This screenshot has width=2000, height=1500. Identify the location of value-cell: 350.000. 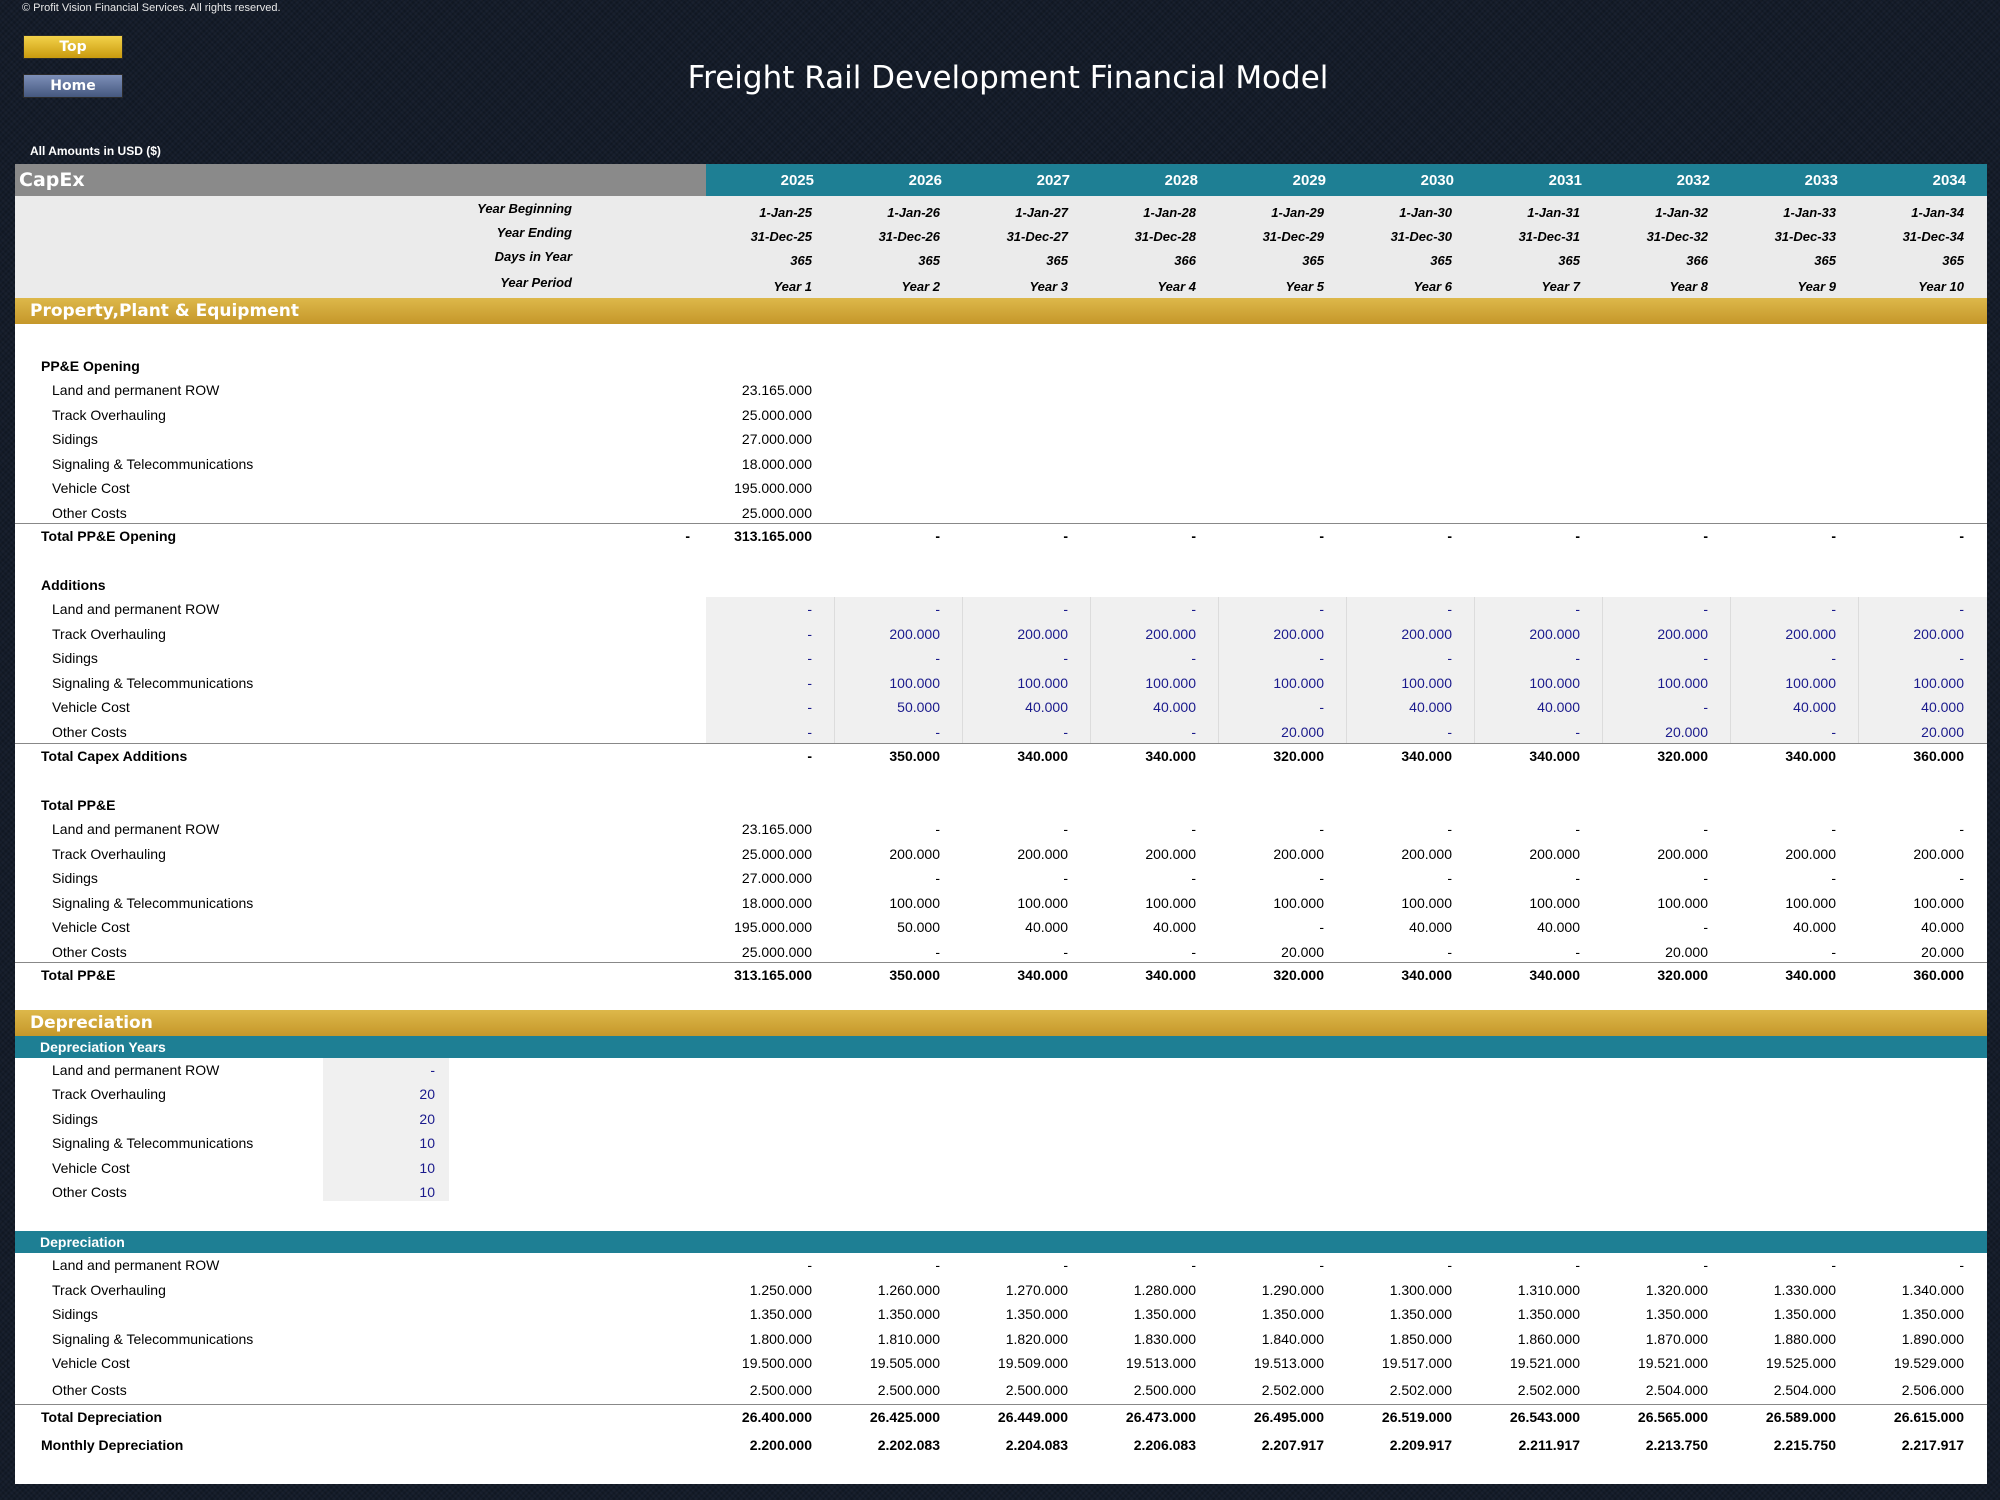
(914, 975).